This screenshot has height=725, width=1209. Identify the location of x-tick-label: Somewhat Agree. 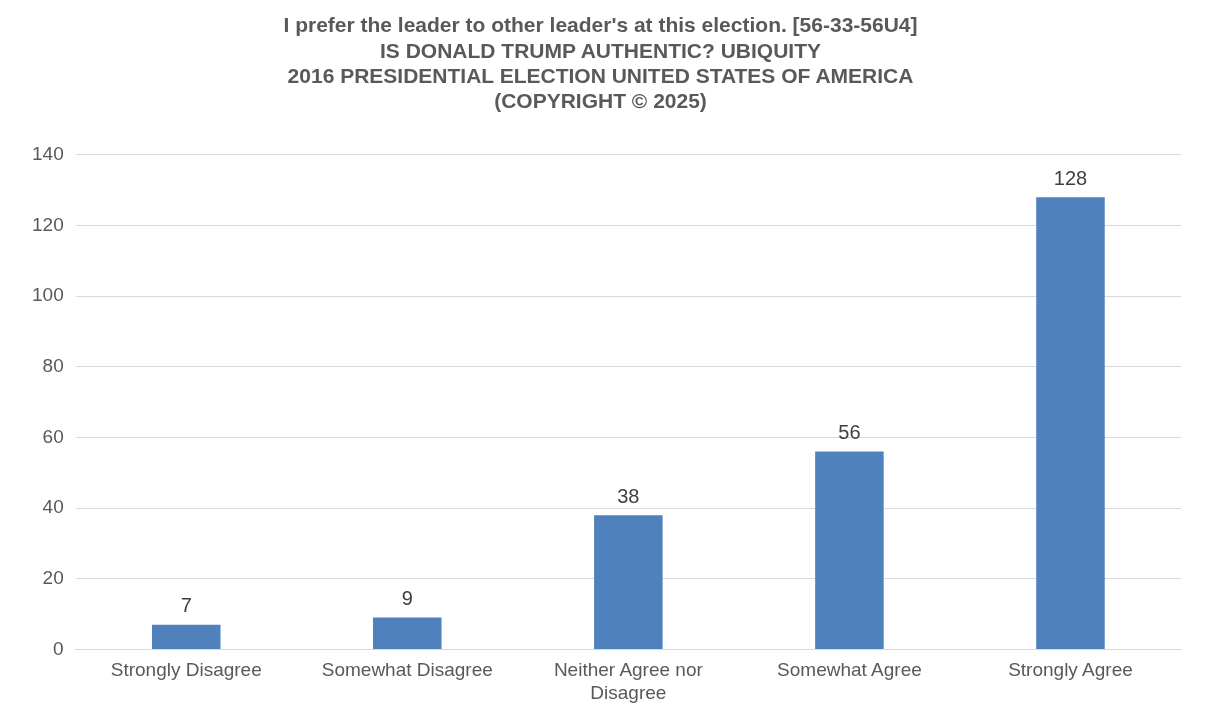
(849, 670).